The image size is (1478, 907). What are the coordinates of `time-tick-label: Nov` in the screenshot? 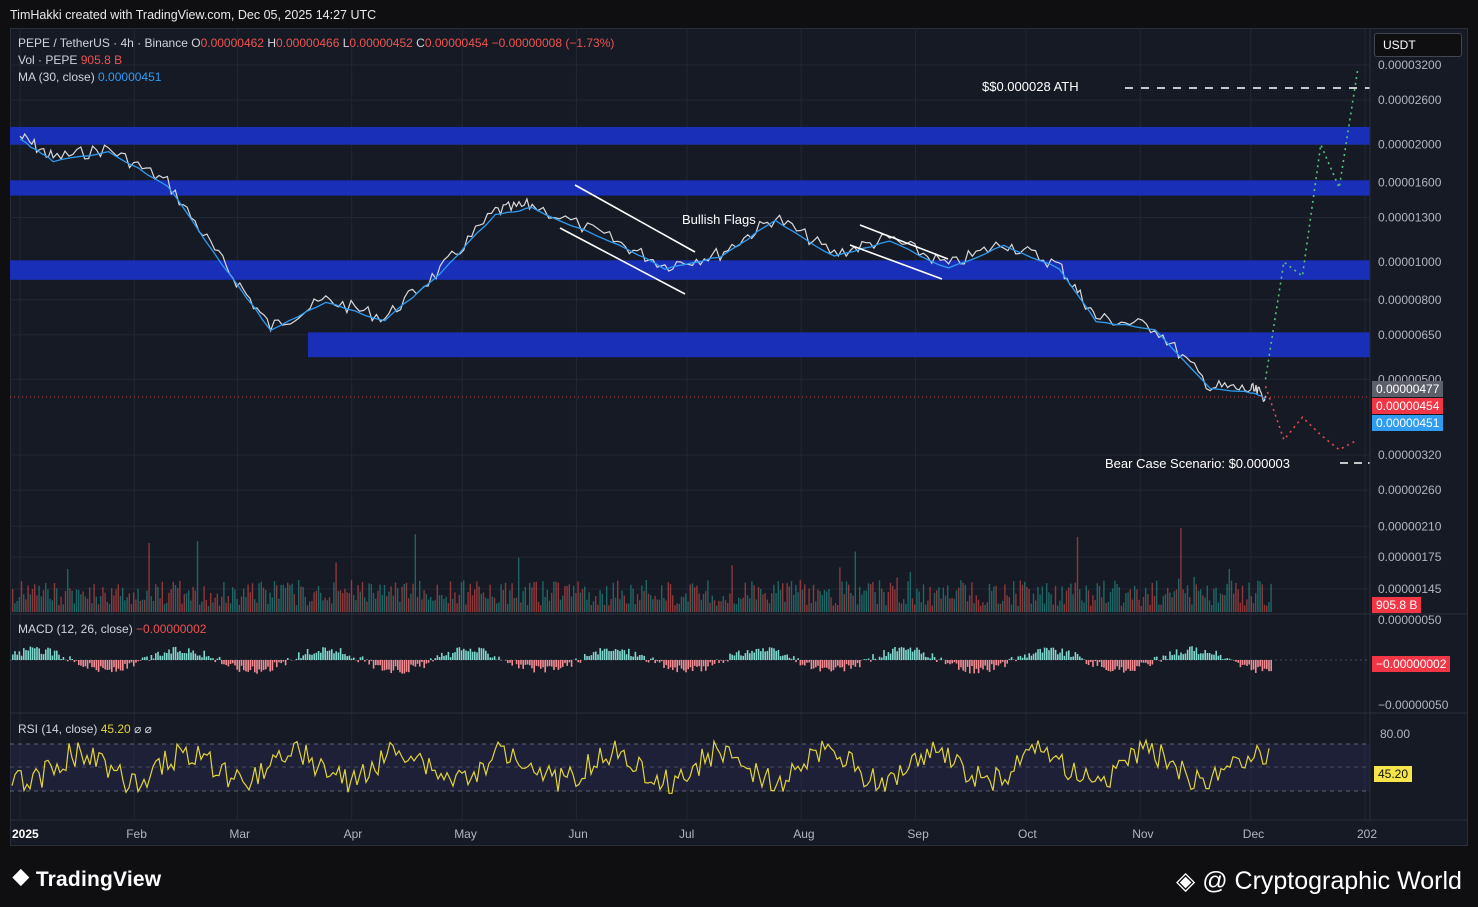 It's located at (1142, 834).